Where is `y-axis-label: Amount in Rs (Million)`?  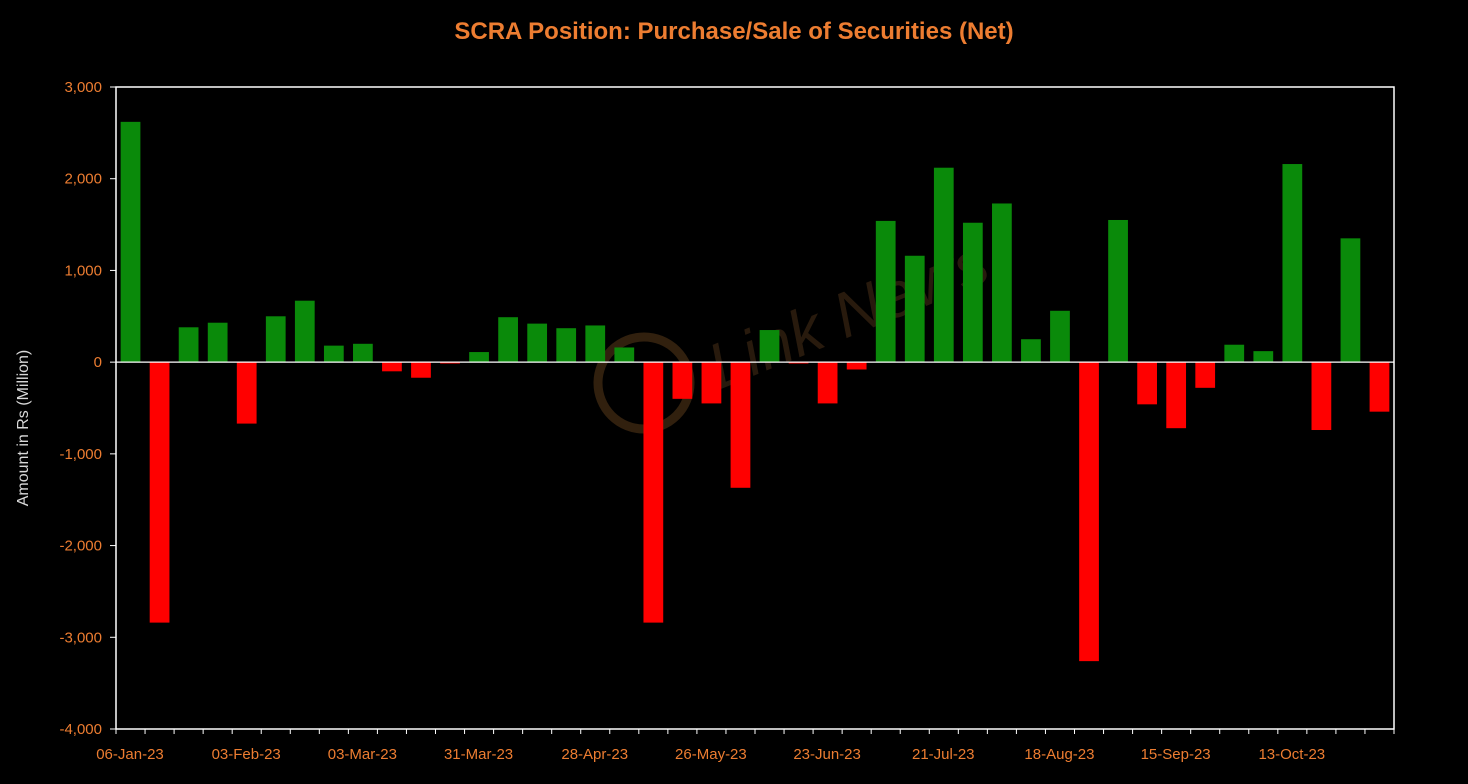 y-axis-label: Amount in Rs (Million) is located at coordinates (23, 428).